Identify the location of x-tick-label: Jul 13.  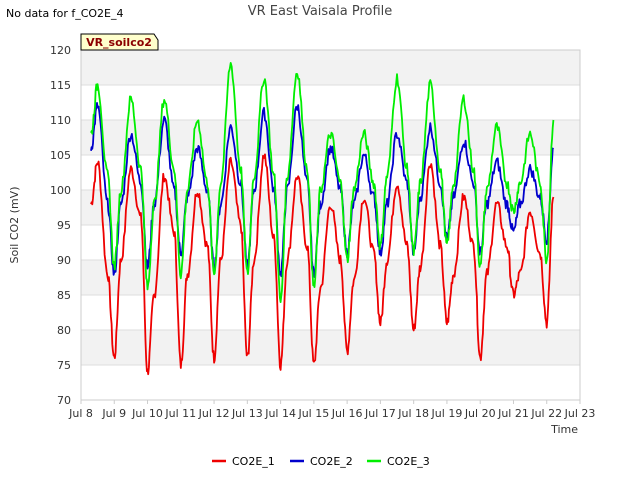
(247, 413).